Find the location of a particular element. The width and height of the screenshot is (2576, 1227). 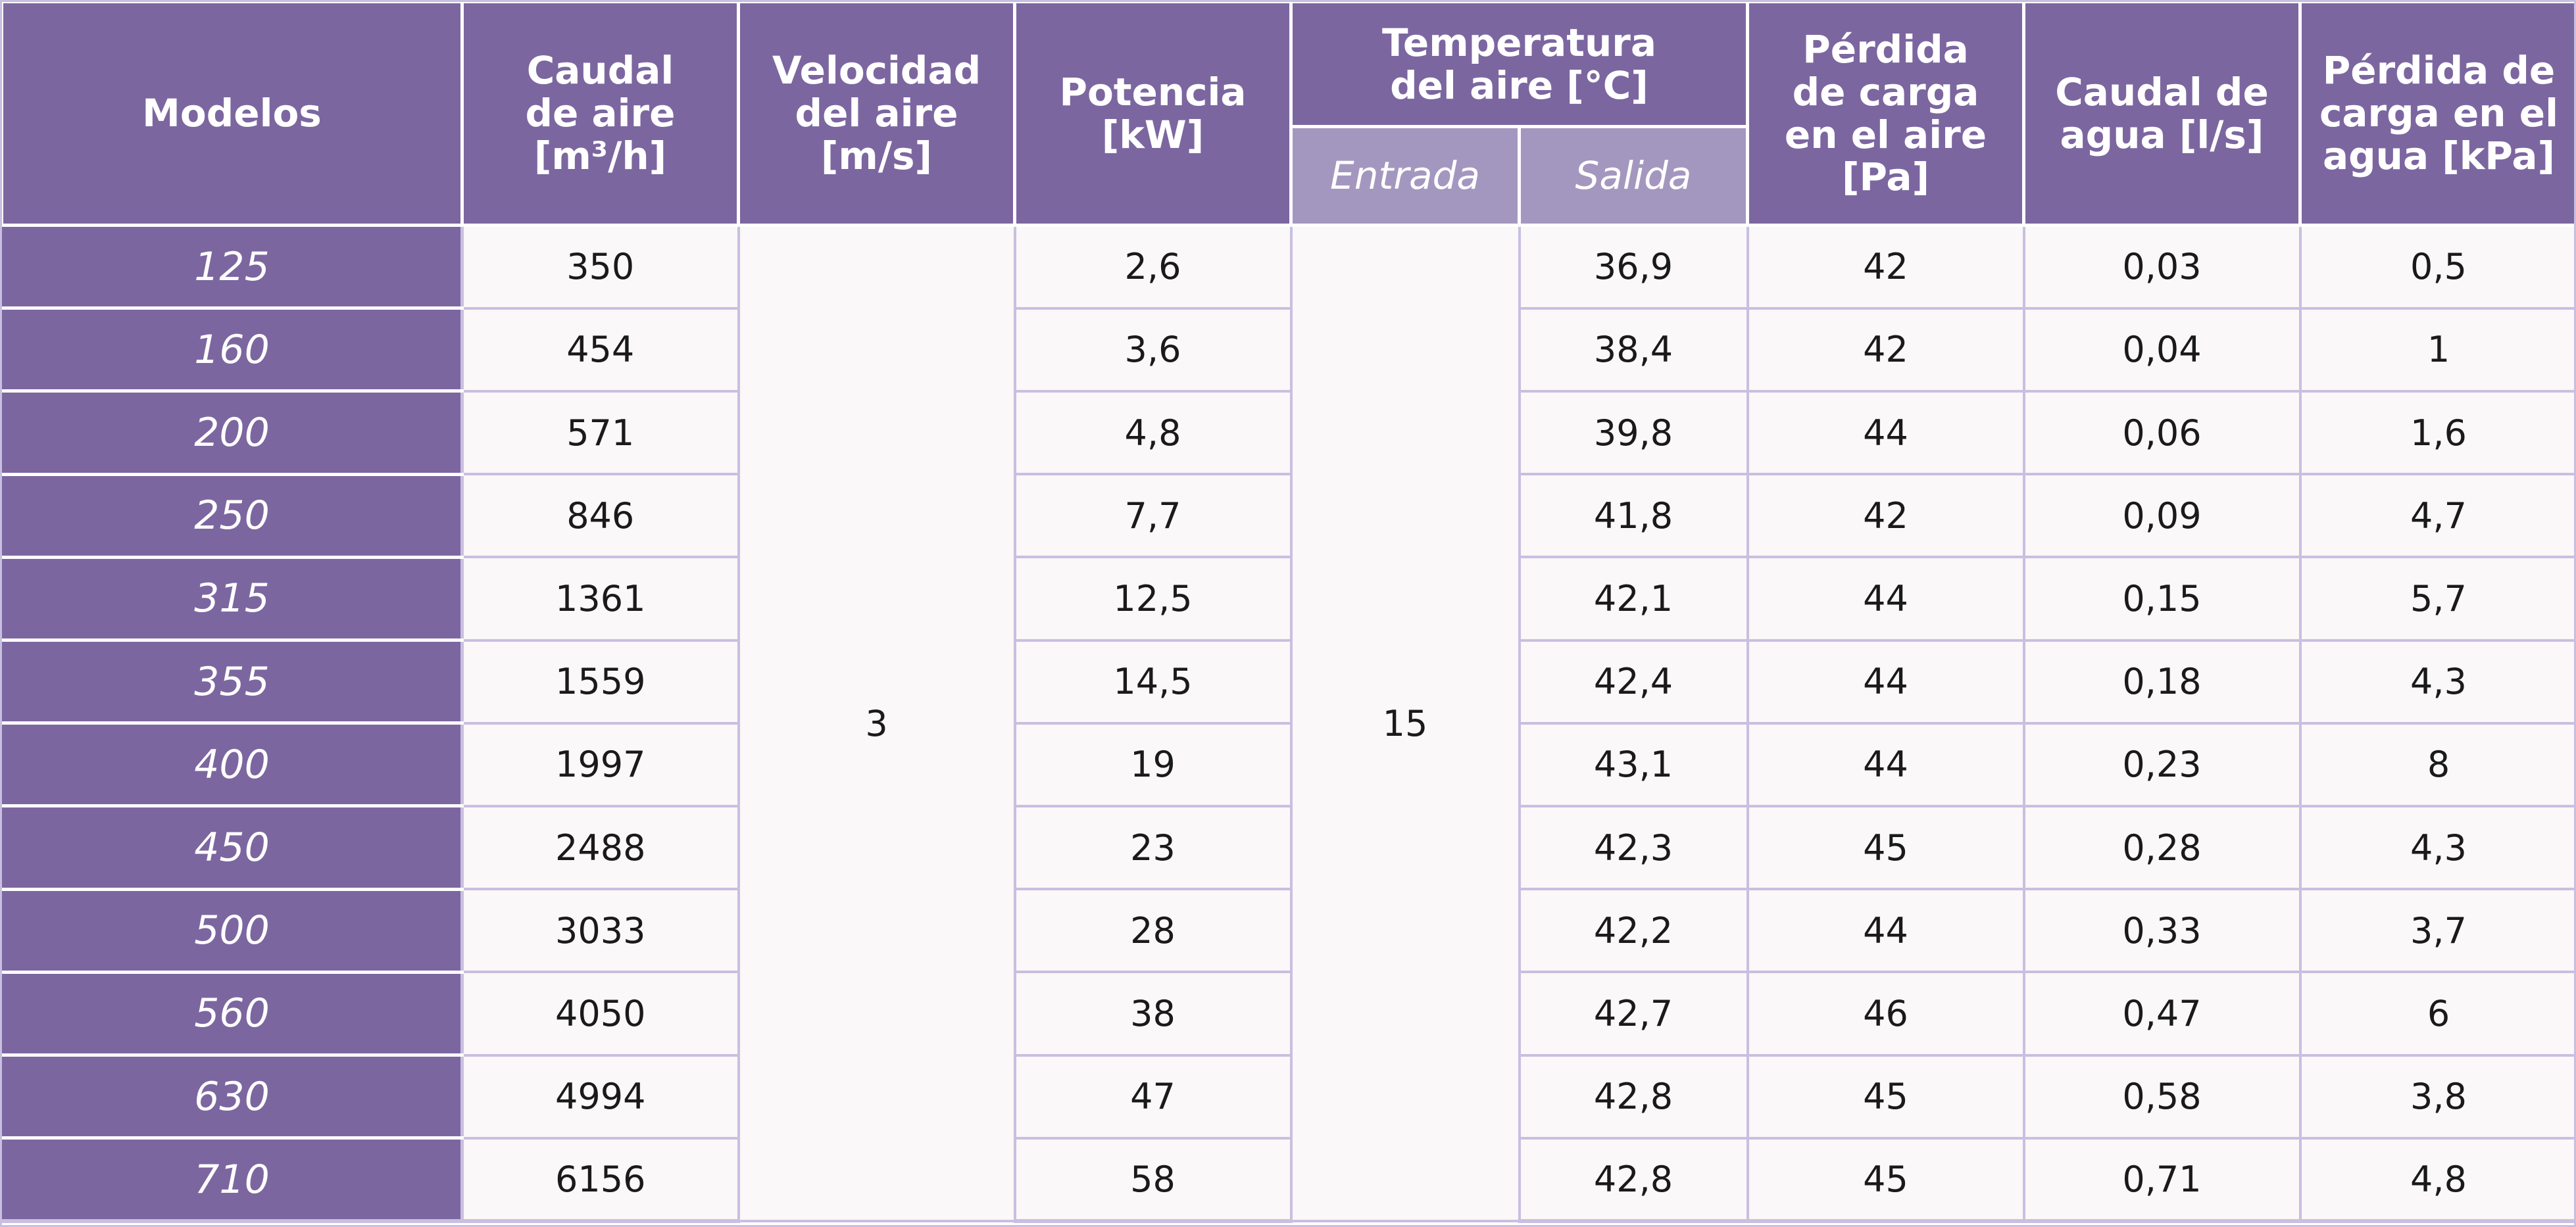

cell-perdida-agua: 5,7 is located at coordinates (2437, 599).